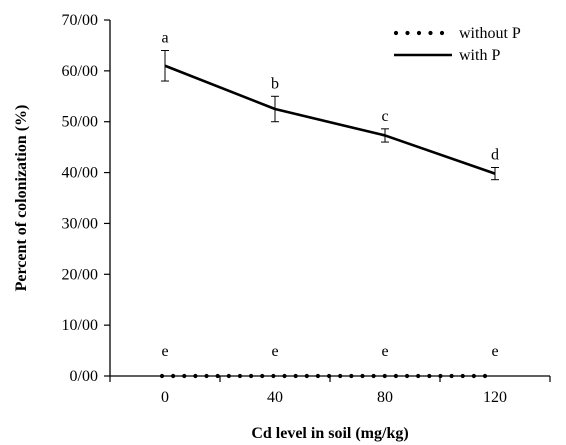 The width and height of the screenshot is (566, 445). What do you see at coordinates (21, 198) in the screenshot?
I see `y-axis-title: Percent of colonization (%)` at bounding box center [21, 198].